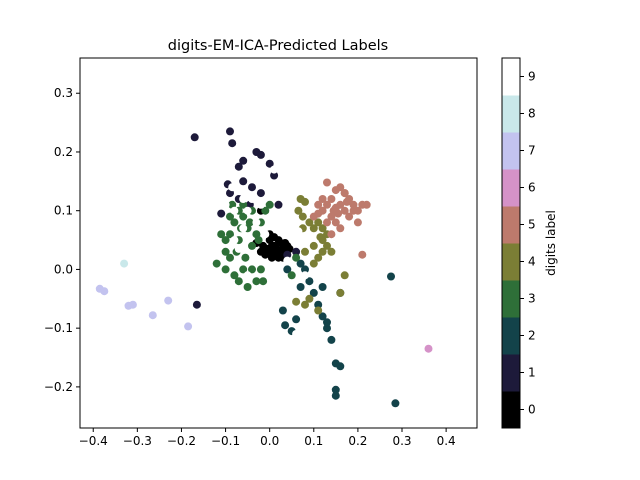 The image size is (640, 480). Describe the element at coordinates (532, 336) in the screenshot. I see `colorbar-tick-label: 2` at that location.